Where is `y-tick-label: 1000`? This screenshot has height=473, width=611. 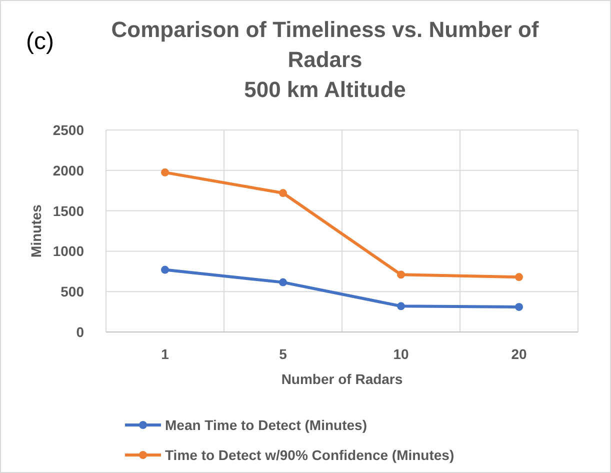 y-tick-label: 1000 is located at coordinates (68, 251).